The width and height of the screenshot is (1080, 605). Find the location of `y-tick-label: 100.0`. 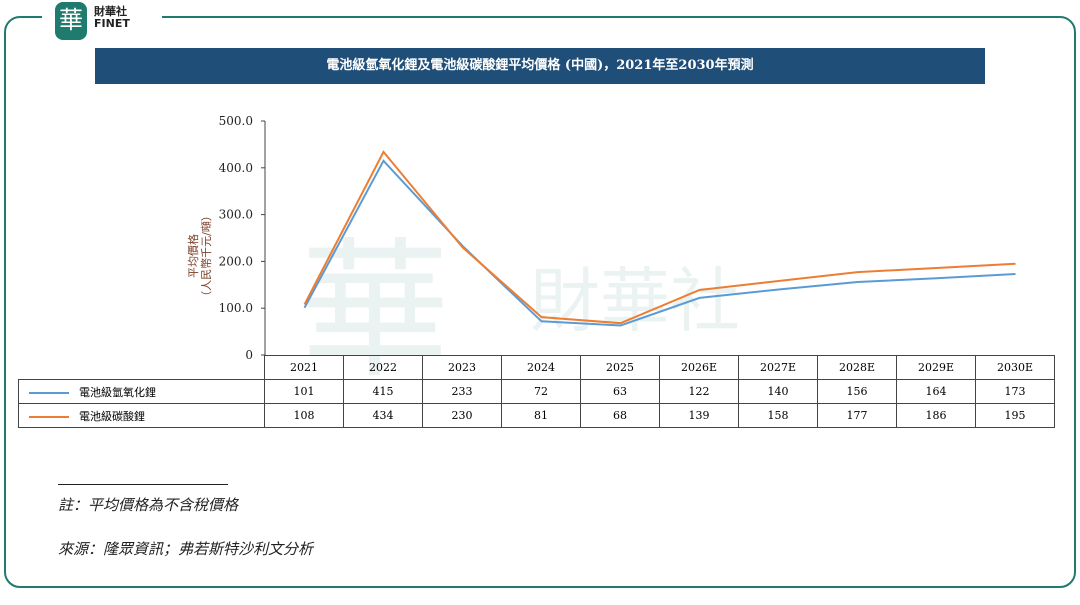

y-tick-label: 100.0 is located at coordinates (236, 308).